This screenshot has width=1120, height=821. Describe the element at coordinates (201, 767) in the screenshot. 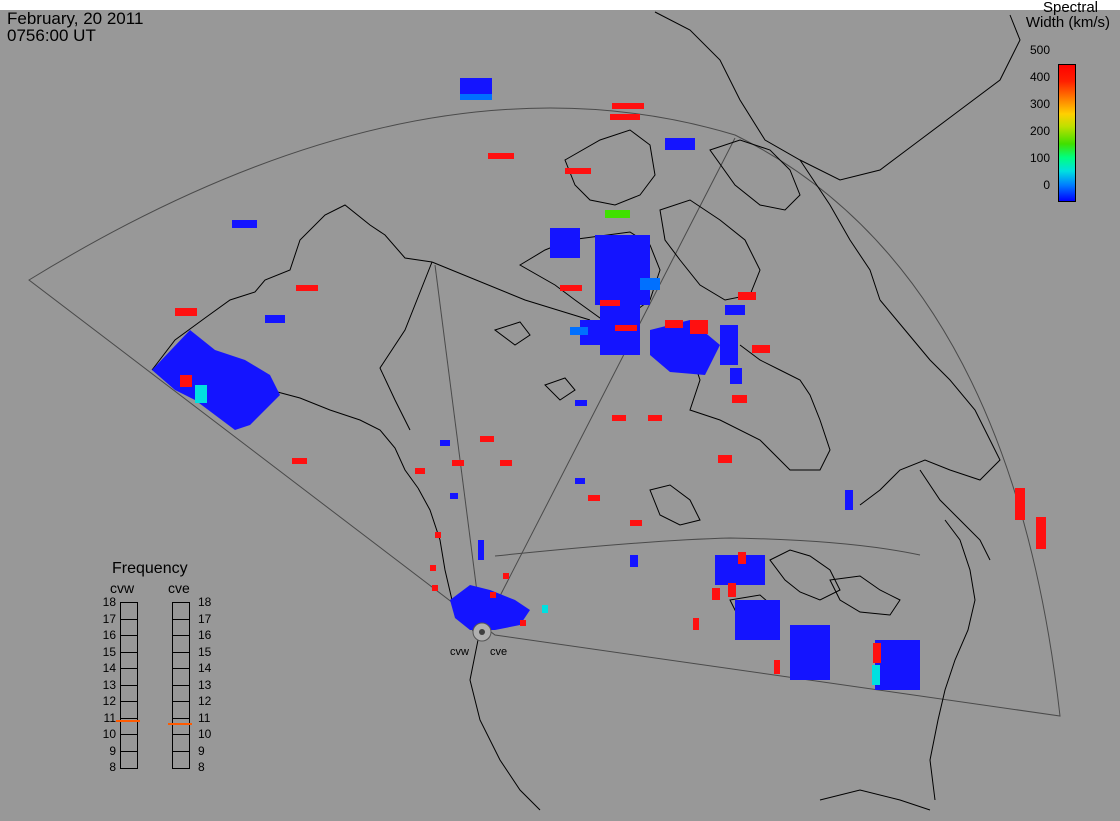

I see `frequency-tick-right: 8` at that location.